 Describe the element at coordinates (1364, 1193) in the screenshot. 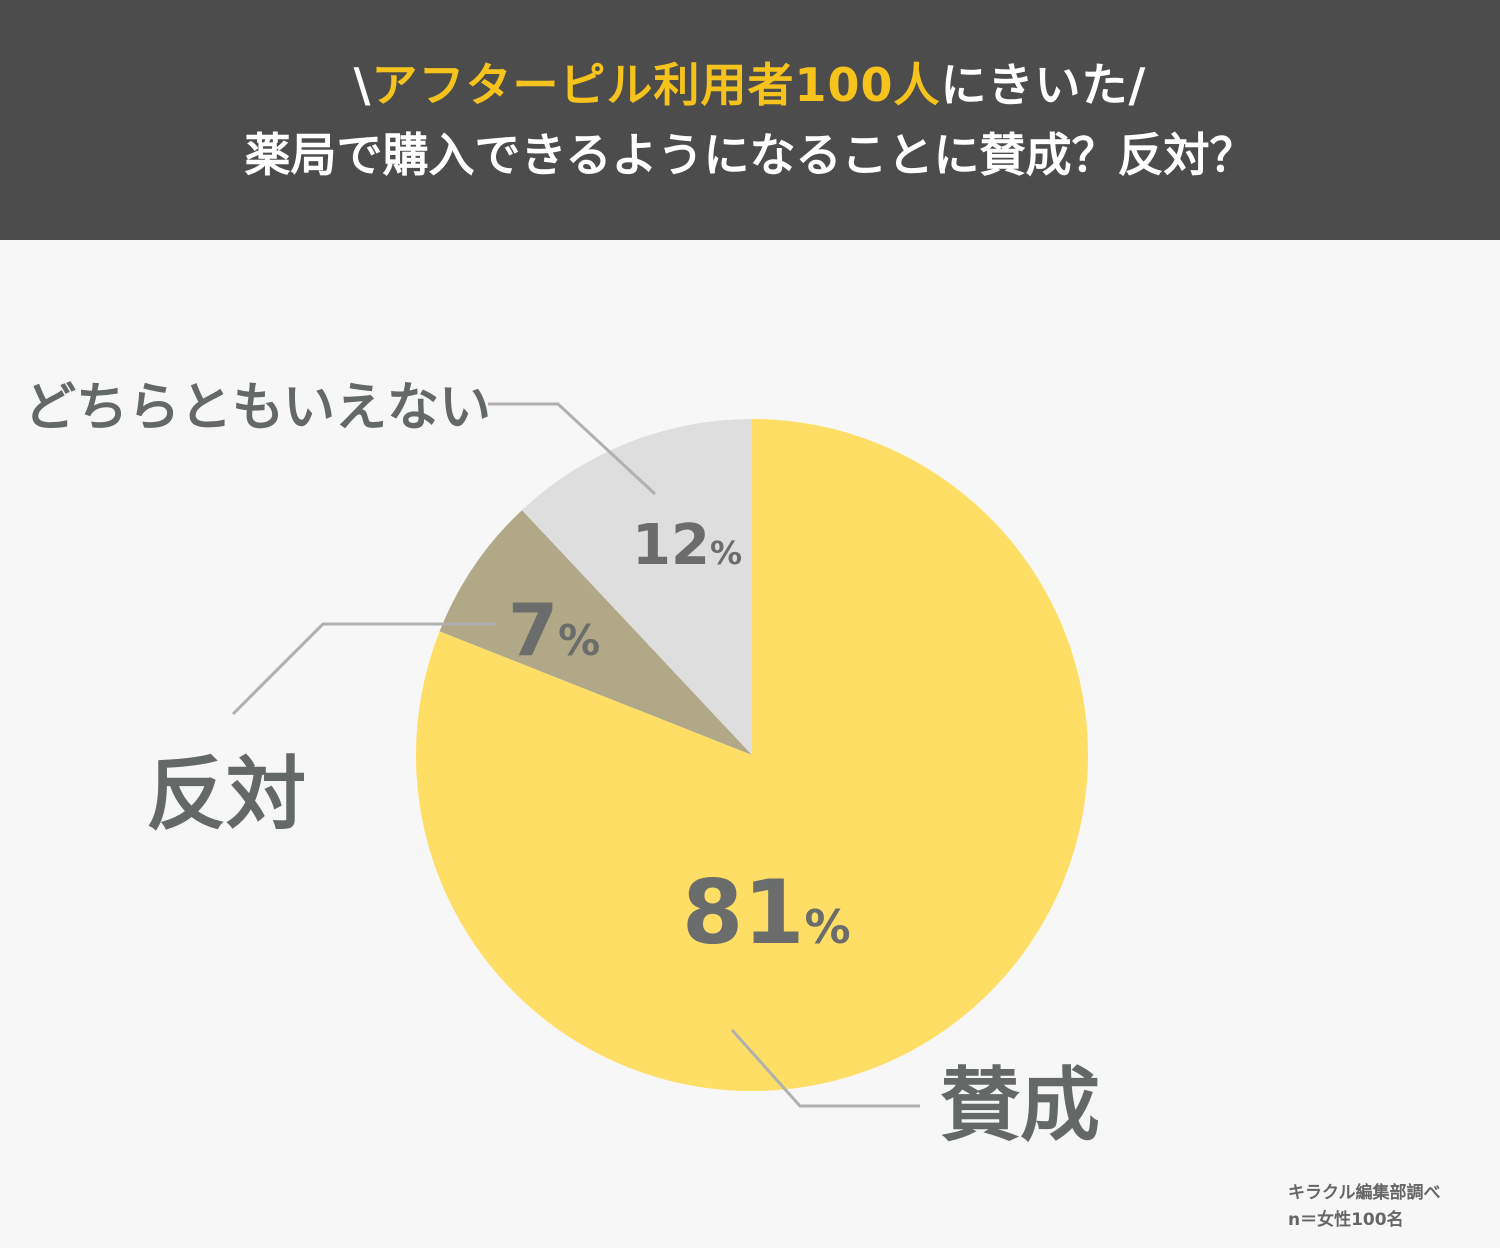

I see `source-line1: キラクル編集部調べ` at that location.